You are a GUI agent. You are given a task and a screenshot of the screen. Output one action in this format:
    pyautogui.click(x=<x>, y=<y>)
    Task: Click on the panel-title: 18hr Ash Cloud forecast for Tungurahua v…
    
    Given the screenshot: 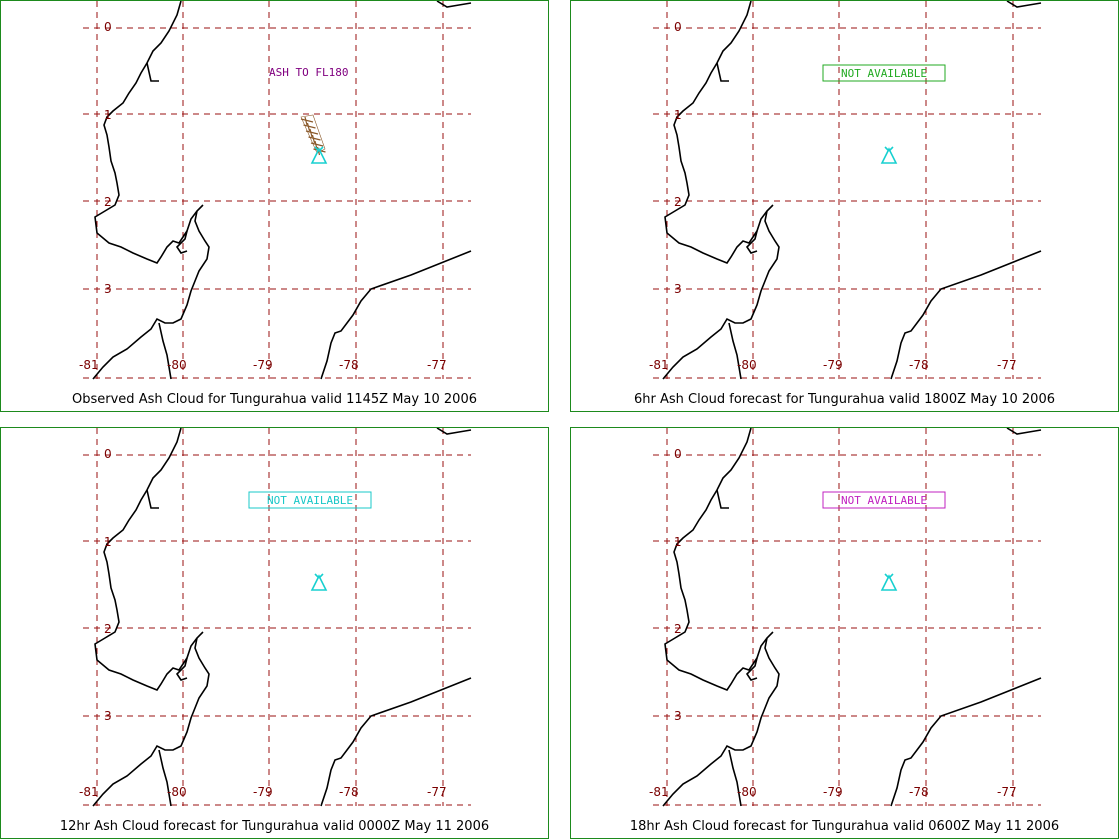 What is the action you would take?
    pyautogui.click(x=844, y=826)
    